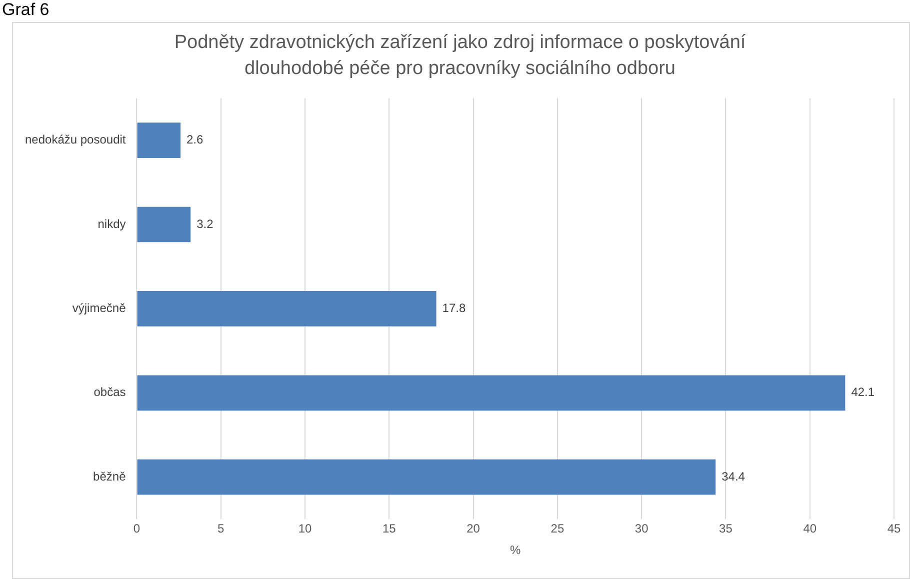 The width and height of the screenshot is (910, 579). I want to click on y-tick-label: občas, so click(110, 392).